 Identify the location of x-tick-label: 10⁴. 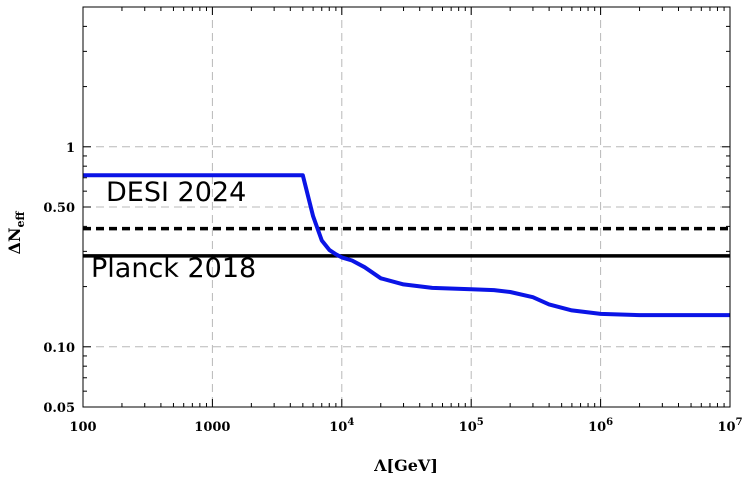
(341, 426).